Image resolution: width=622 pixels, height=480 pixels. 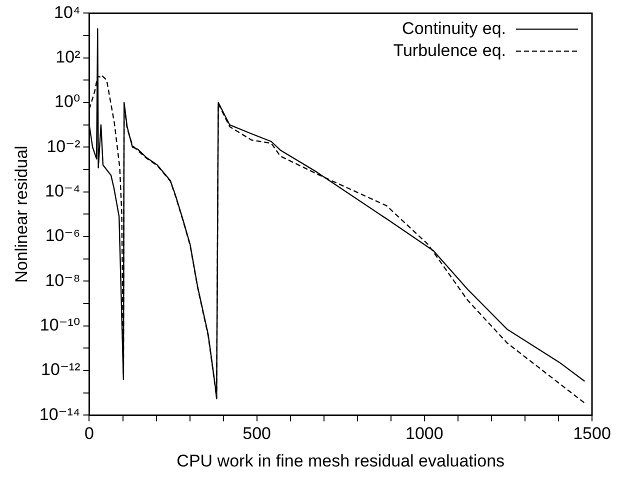 What do you see at coordinates (63, 146) in the screenshot?
I see `y-tick-label: 10⁻²` at bounding box center [63, 146].